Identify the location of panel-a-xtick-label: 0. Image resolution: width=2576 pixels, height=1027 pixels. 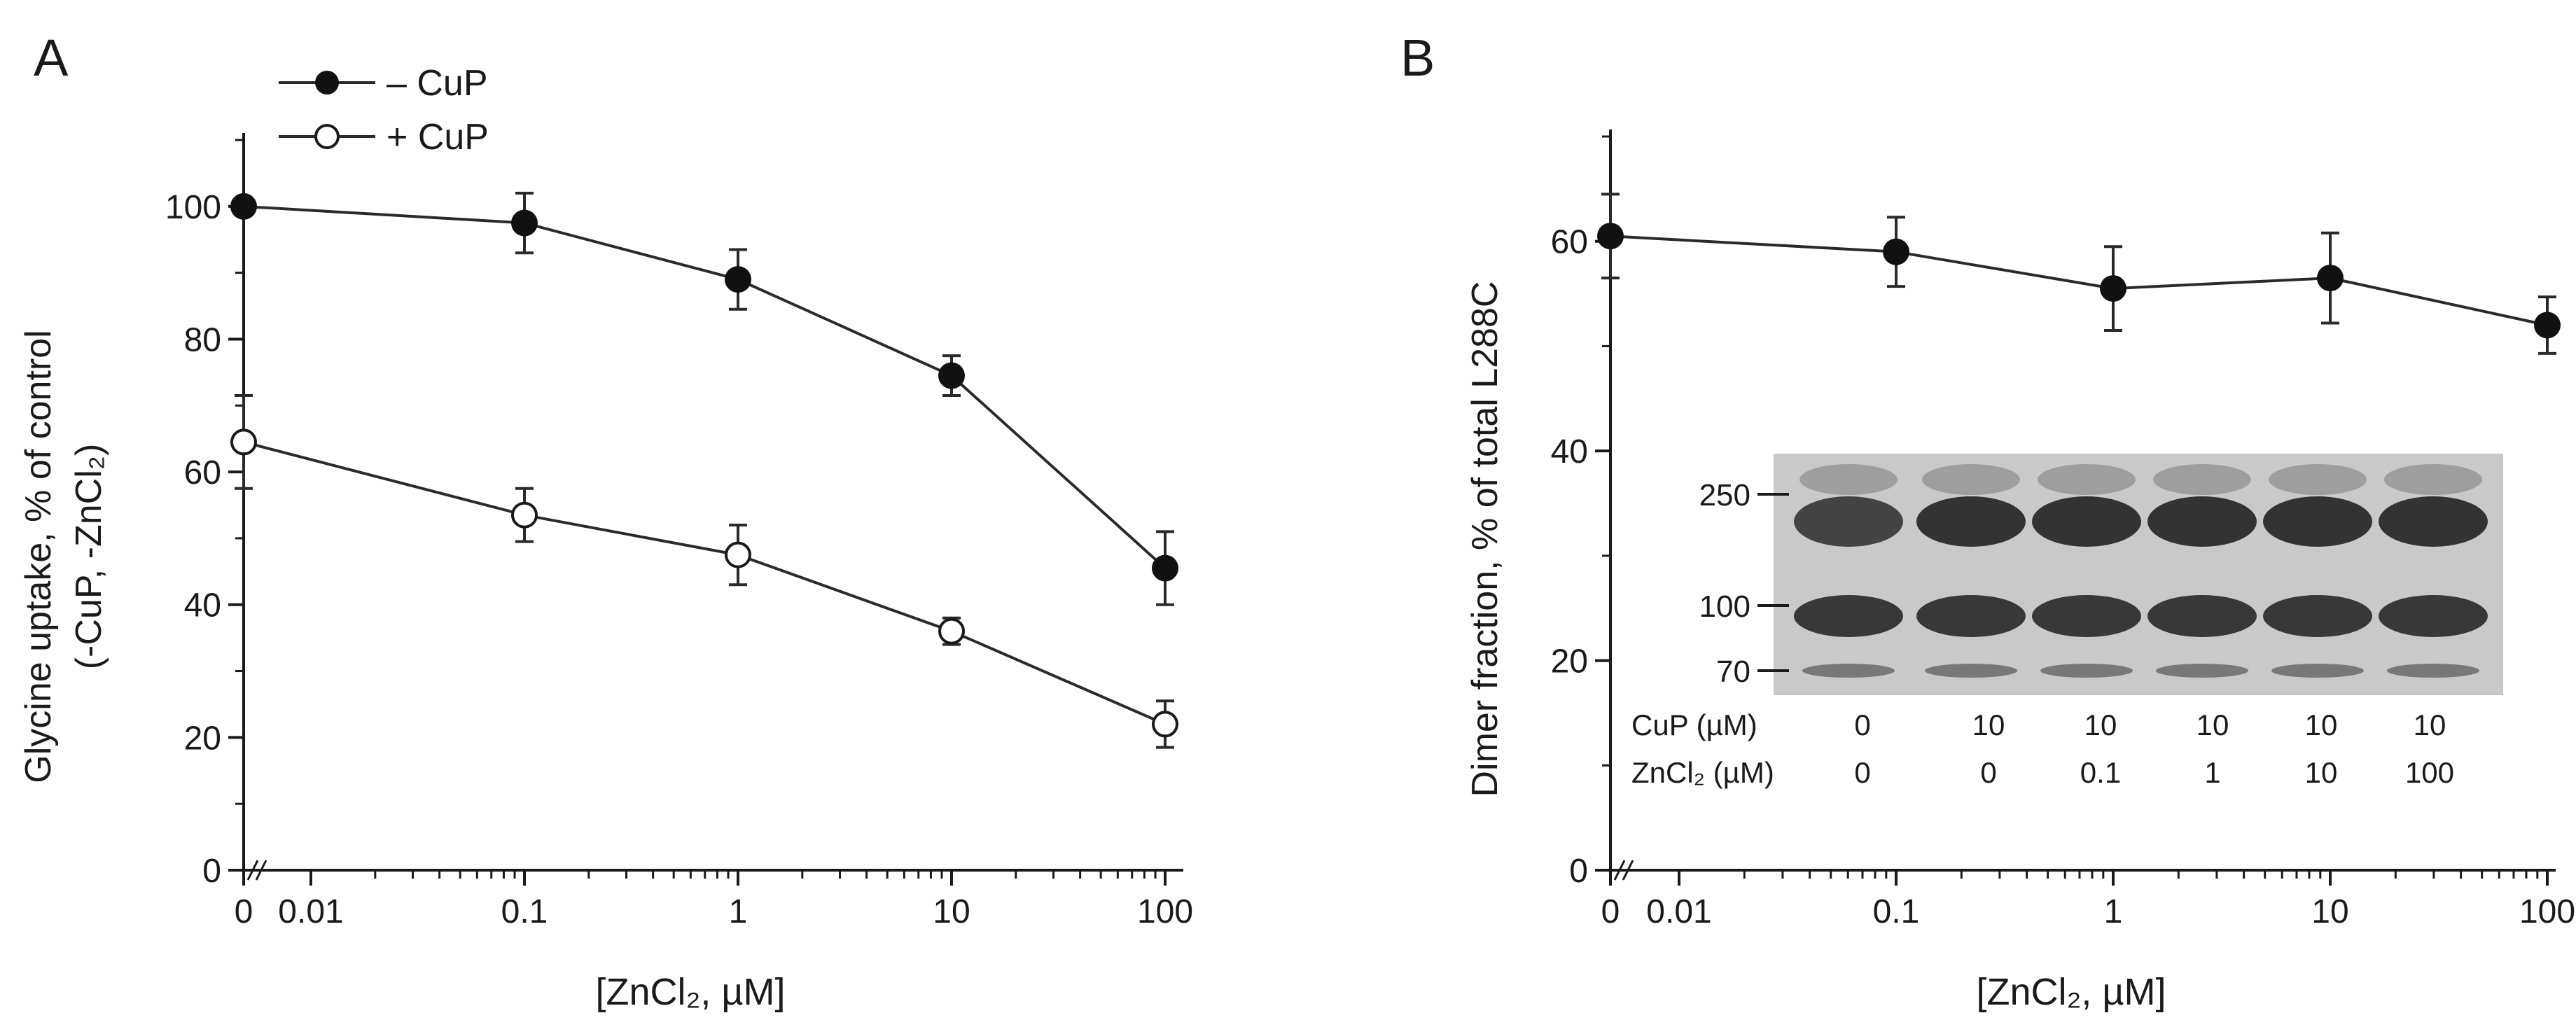
(244, 912).